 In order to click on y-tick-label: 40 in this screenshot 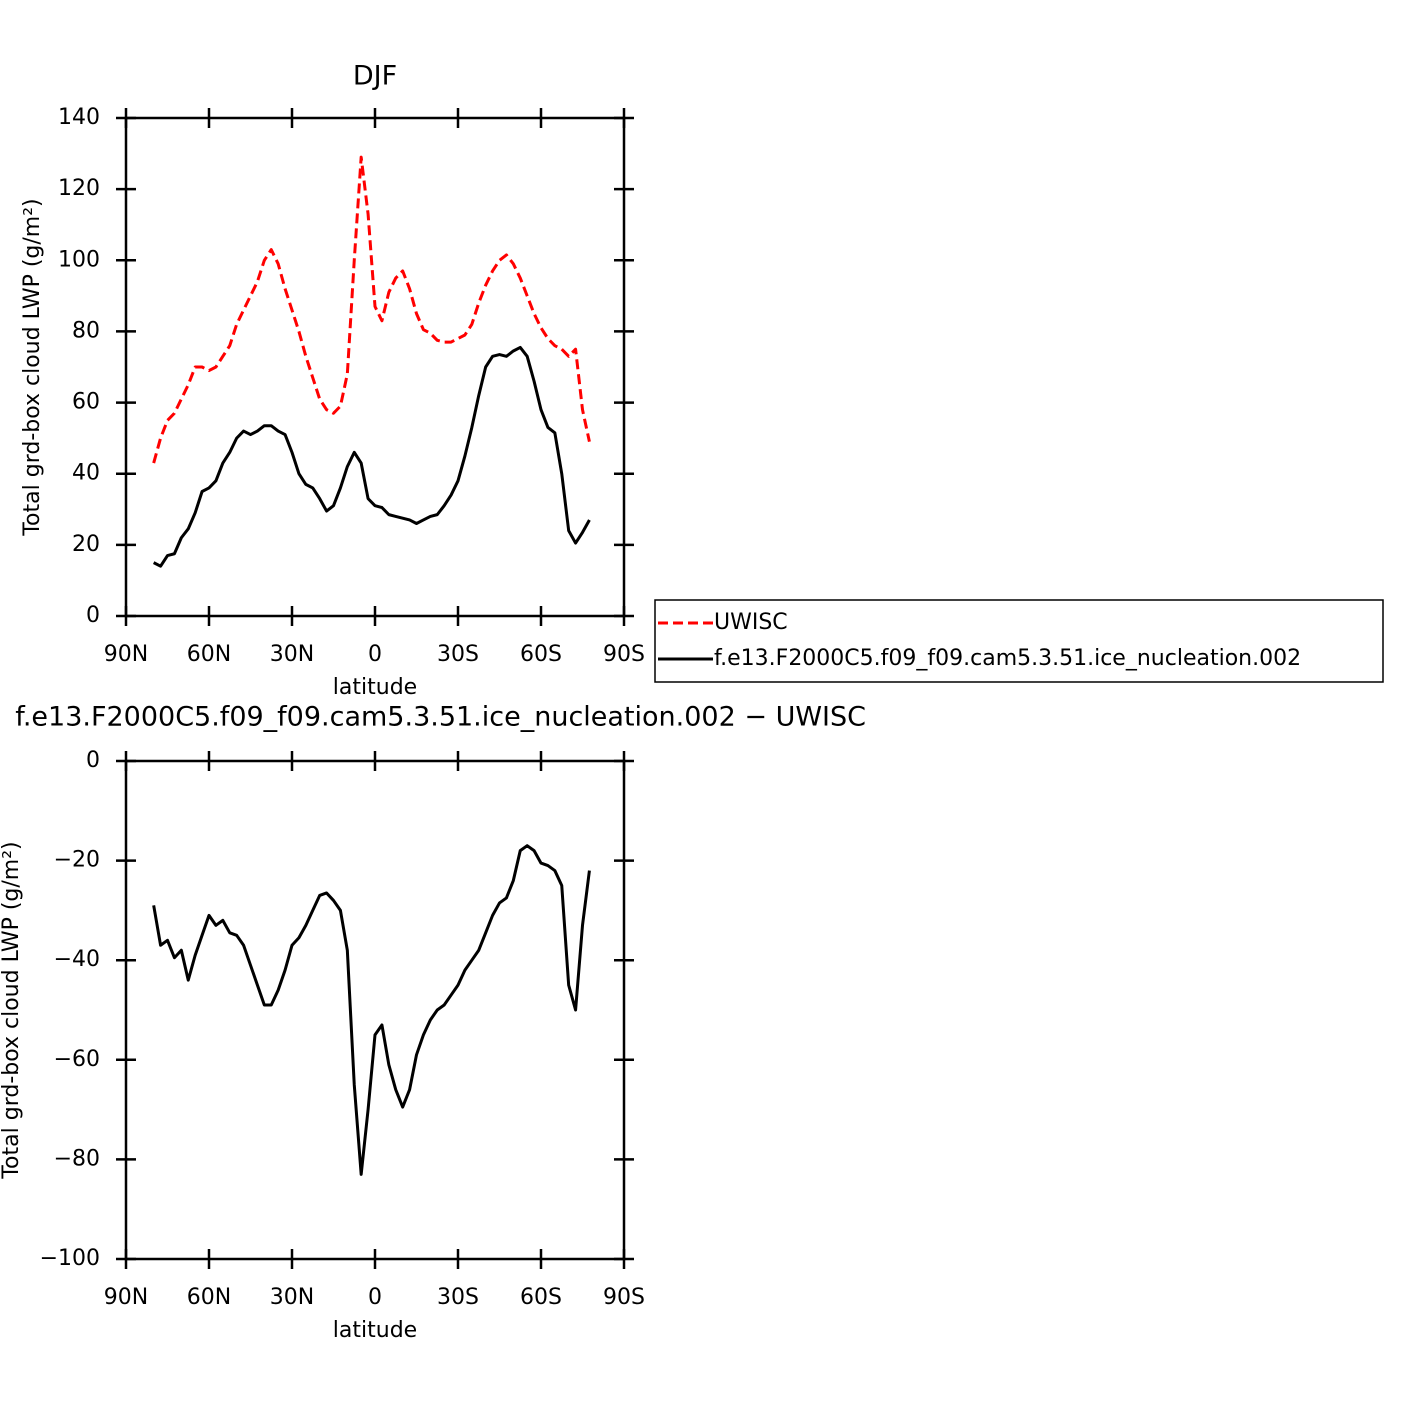, I will do `click(86, 473)`.